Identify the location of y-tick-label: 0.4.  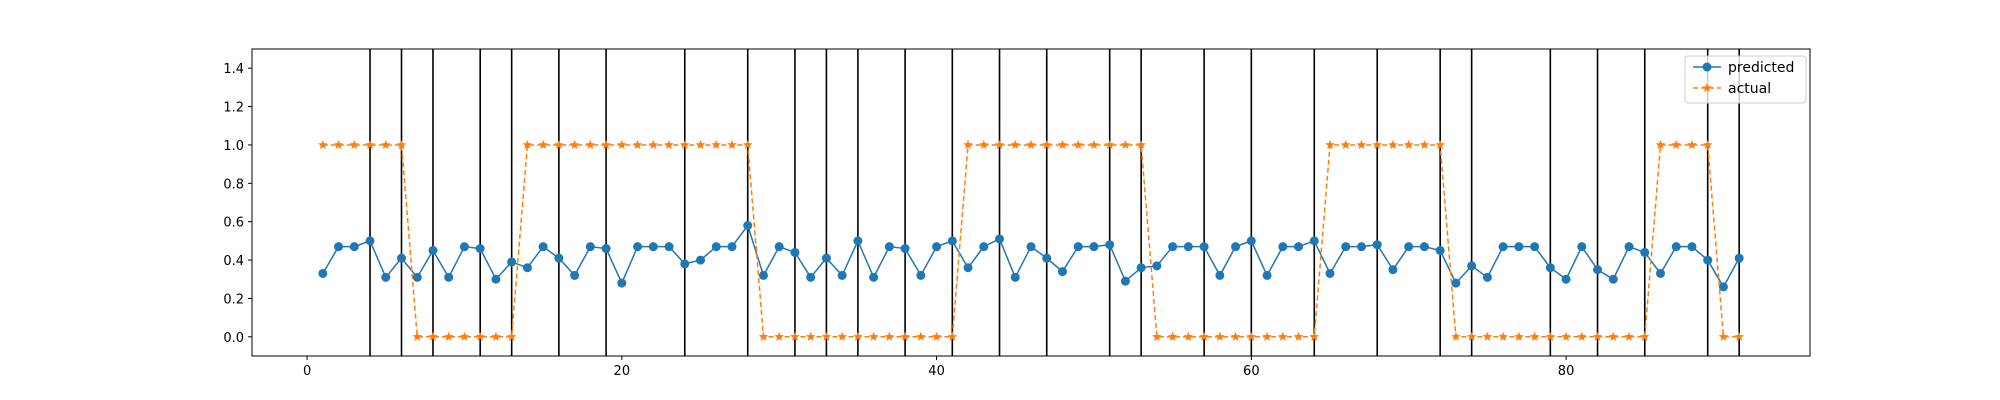
(233, 261).